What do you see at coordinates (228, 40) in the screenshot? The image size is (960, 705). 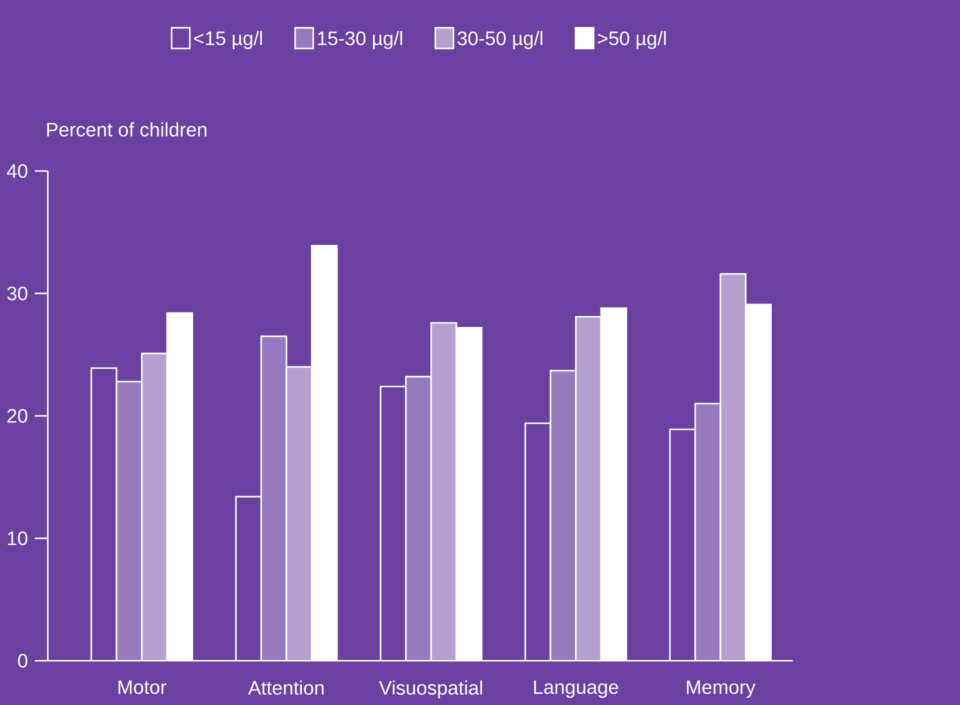 I see `legend-label: <15 µg/l` at bounding box center [228, 40].